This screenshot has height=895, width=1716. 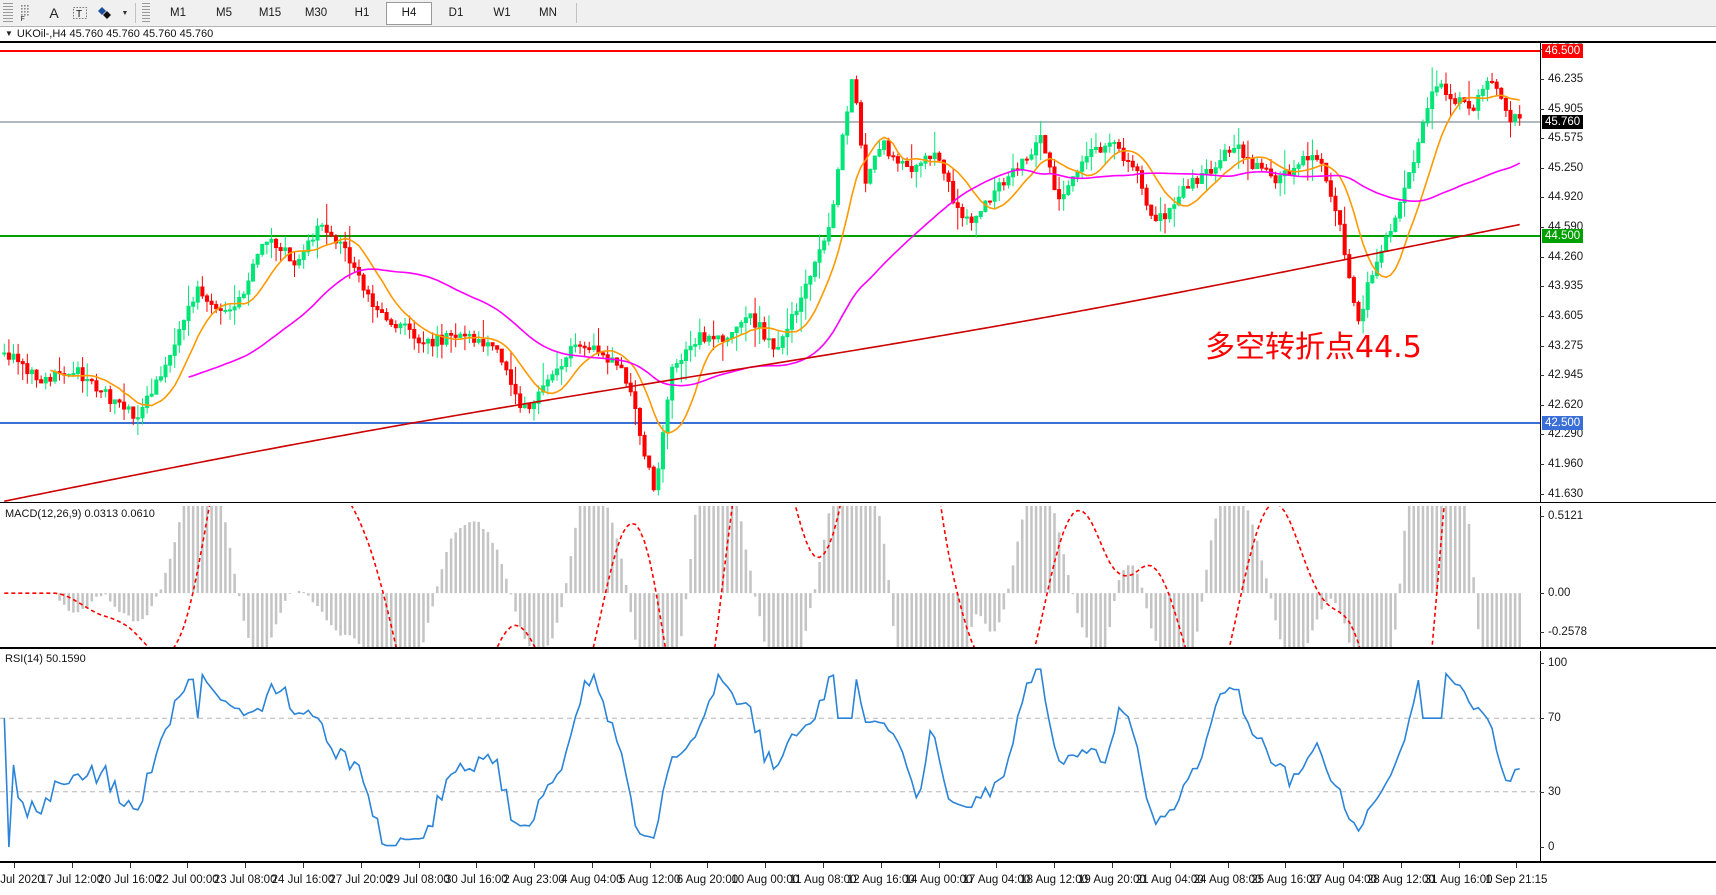 What do you see at coordinates (1566, 78) in the screenshot?
I see `price-tick-label: 46.235` at bounding box center [1566, 78].